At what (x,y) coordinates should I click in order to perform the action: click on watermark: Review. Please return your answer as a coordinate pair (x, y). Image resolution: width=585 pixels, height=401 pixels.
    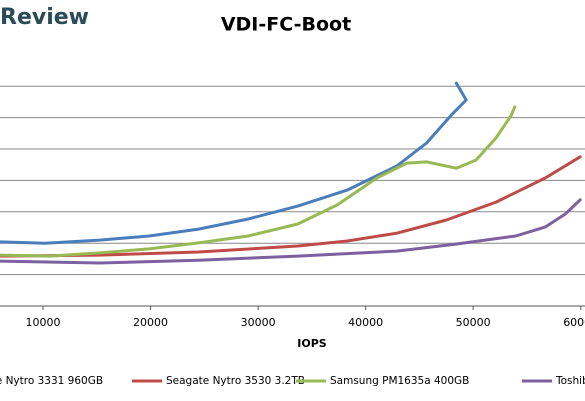
    Looking at the image, I should click on (44, 17).